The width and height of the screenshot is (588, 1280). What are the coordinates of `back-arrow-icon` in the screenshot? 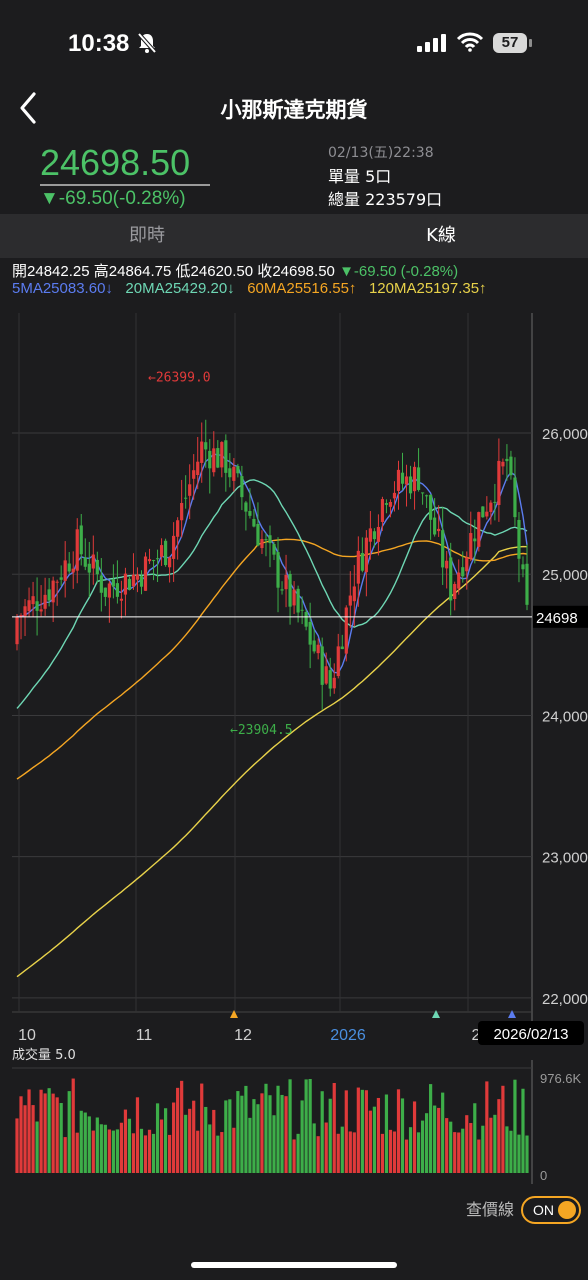 It's located at (29, 108).